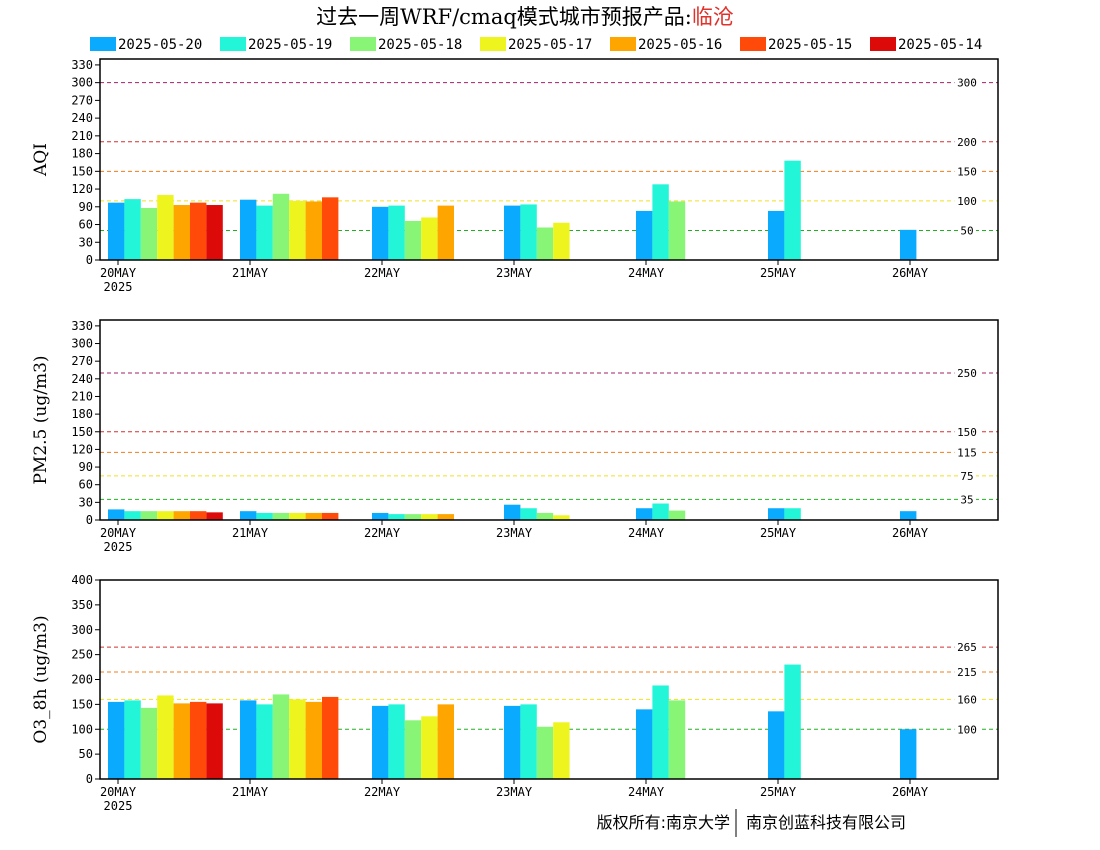  Describe the element at coordinates (264, 741) in the screenshot. I see `o3-bar-2025-05-19-21may` at that location.